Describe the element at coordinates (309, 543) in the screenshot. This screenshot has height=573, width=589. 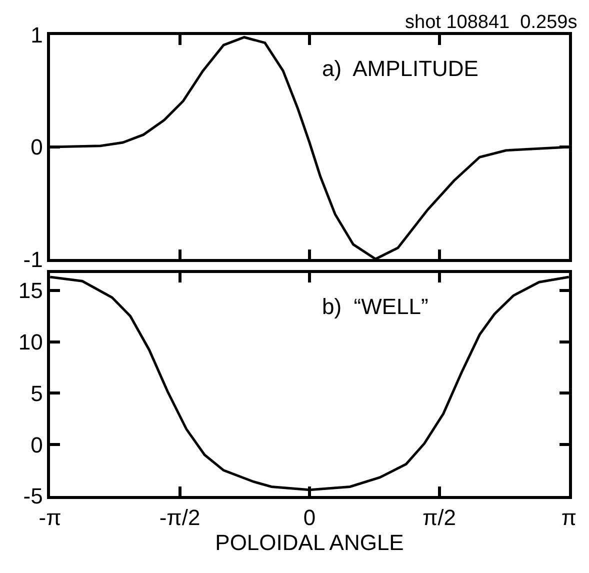
I see `x-axis-title: POLOIDAL ANGLE` at that location.